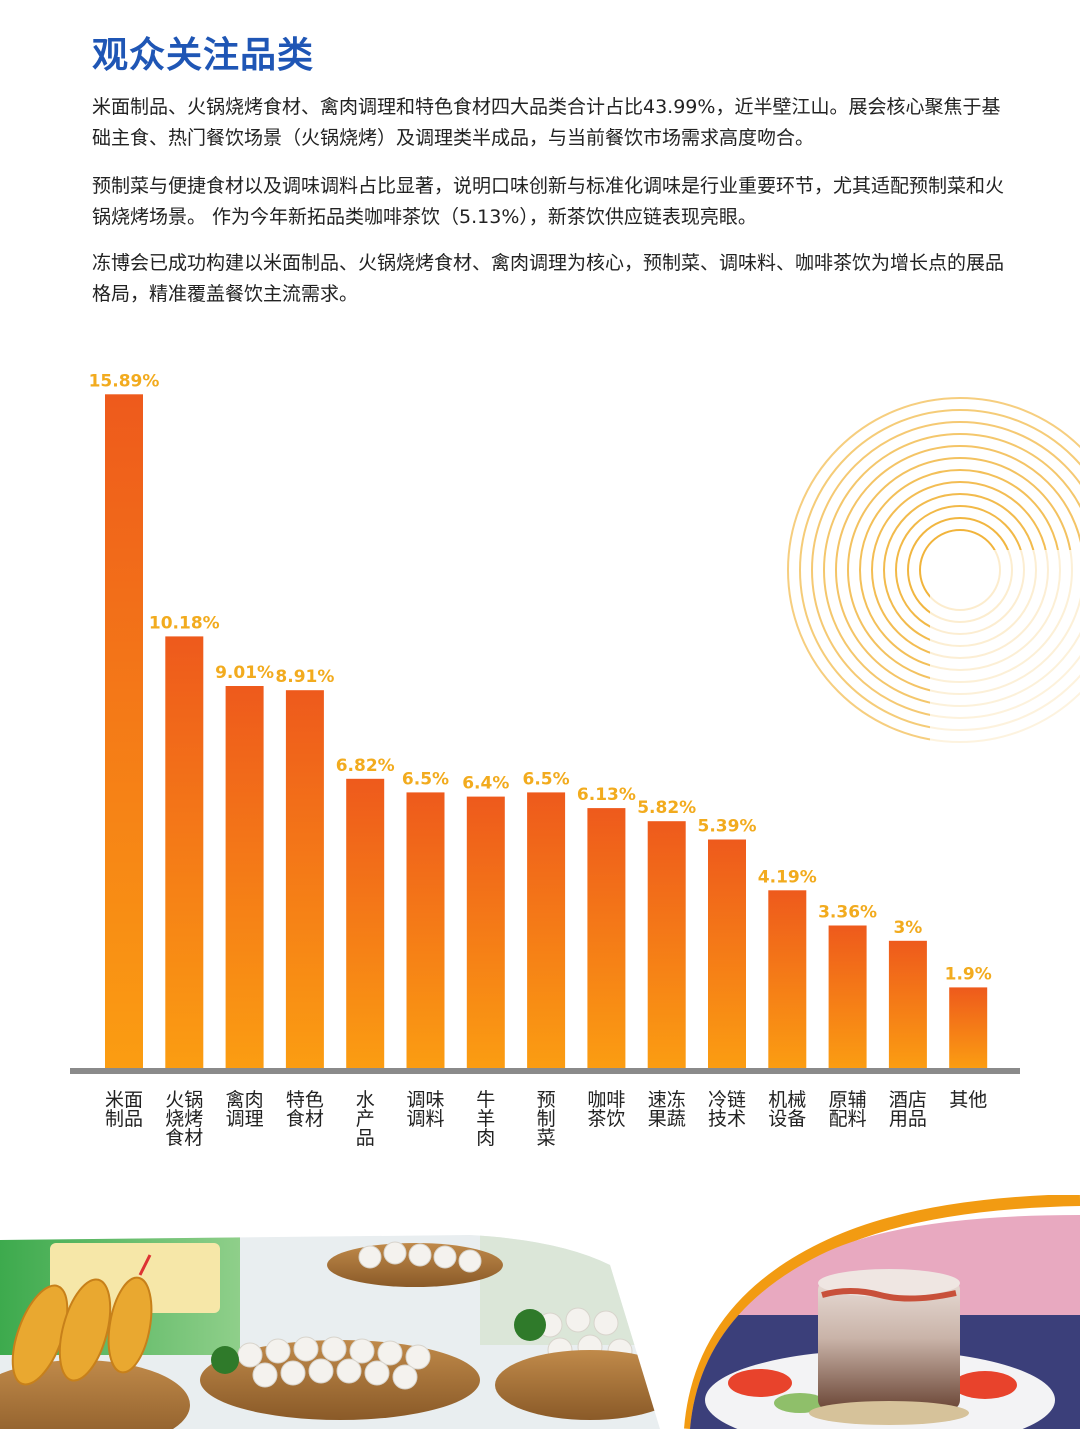 Image resolution: width=1080 pixels, height=1429 pixels. Describe the element at coordinates (365, 1119) in the screenshot. I see `category-tick-label: 产` at that location.